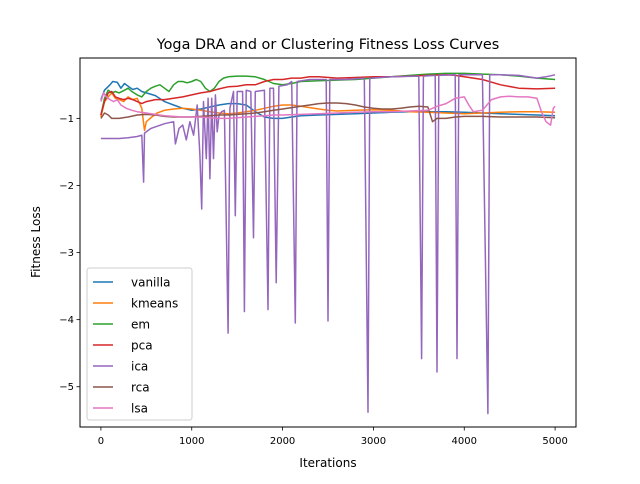  Describe the element at coordinates (191, 441) in the screenshot. I see `x-tick-label: 1000` at that location.